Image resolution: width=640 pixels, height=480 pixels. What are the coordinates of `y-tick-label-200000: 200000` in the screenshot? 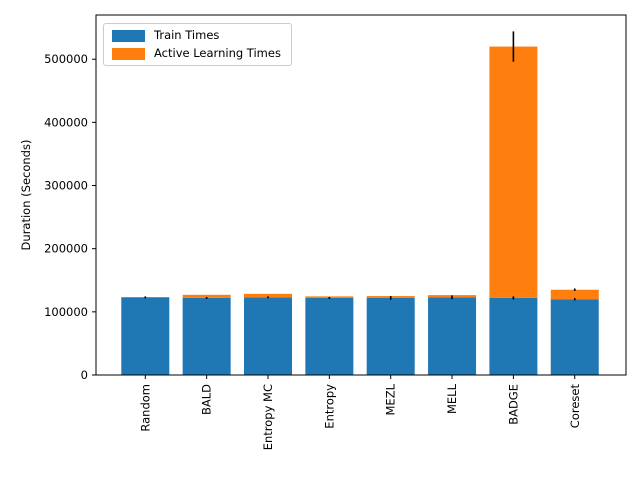 It's located at (66, 249).